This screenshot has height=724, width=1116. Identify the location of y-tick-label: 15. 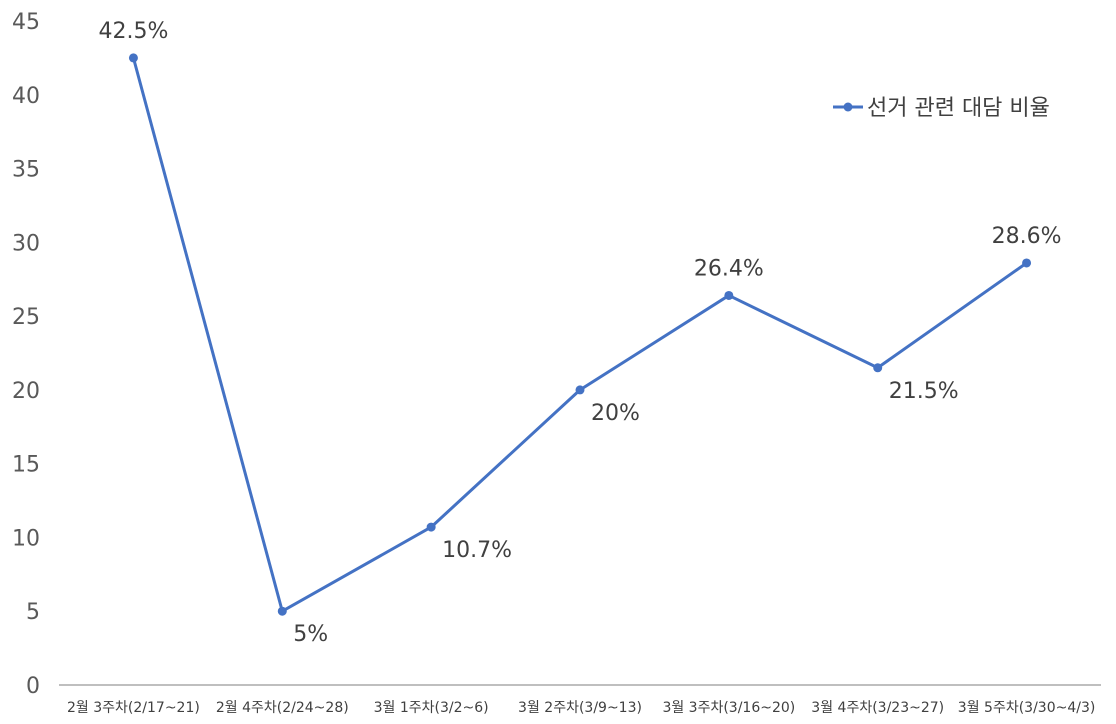
(26, 465).